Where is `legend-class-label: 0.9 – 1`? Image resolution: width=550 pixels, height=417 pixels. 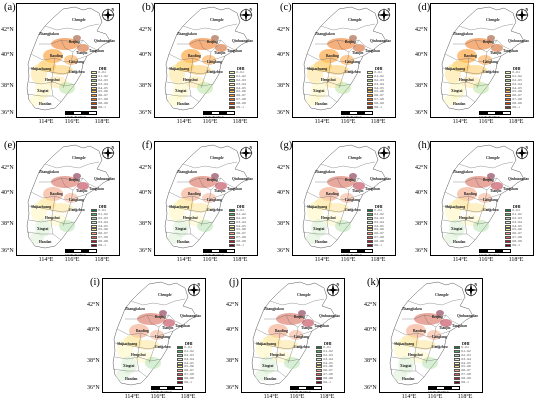
legend-class-label: 0.9 – 1 is located at coordinates (240, 245).